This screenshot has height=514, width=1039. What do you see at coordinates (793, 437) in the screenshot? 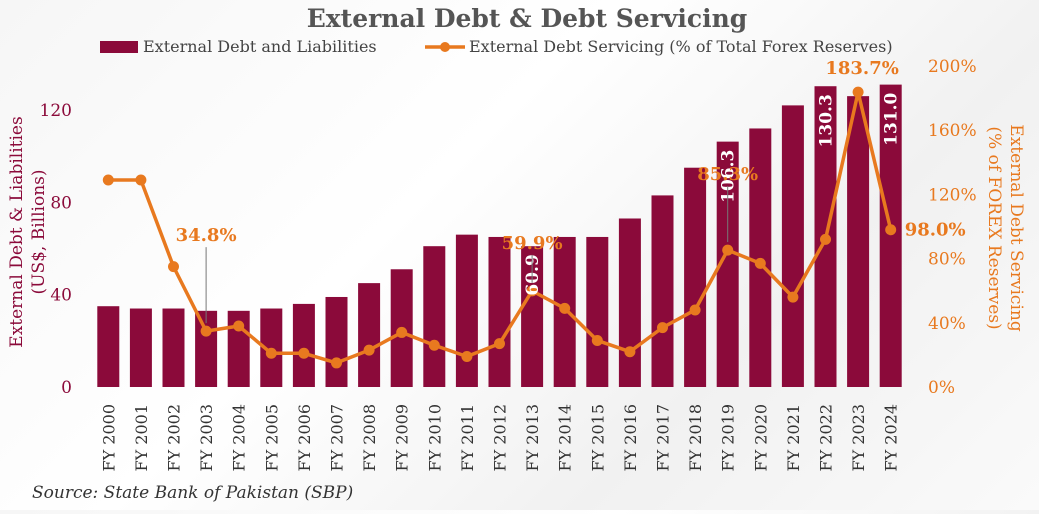
I see `x-tick-label: FY 2021` at bounding box center [793, 437].